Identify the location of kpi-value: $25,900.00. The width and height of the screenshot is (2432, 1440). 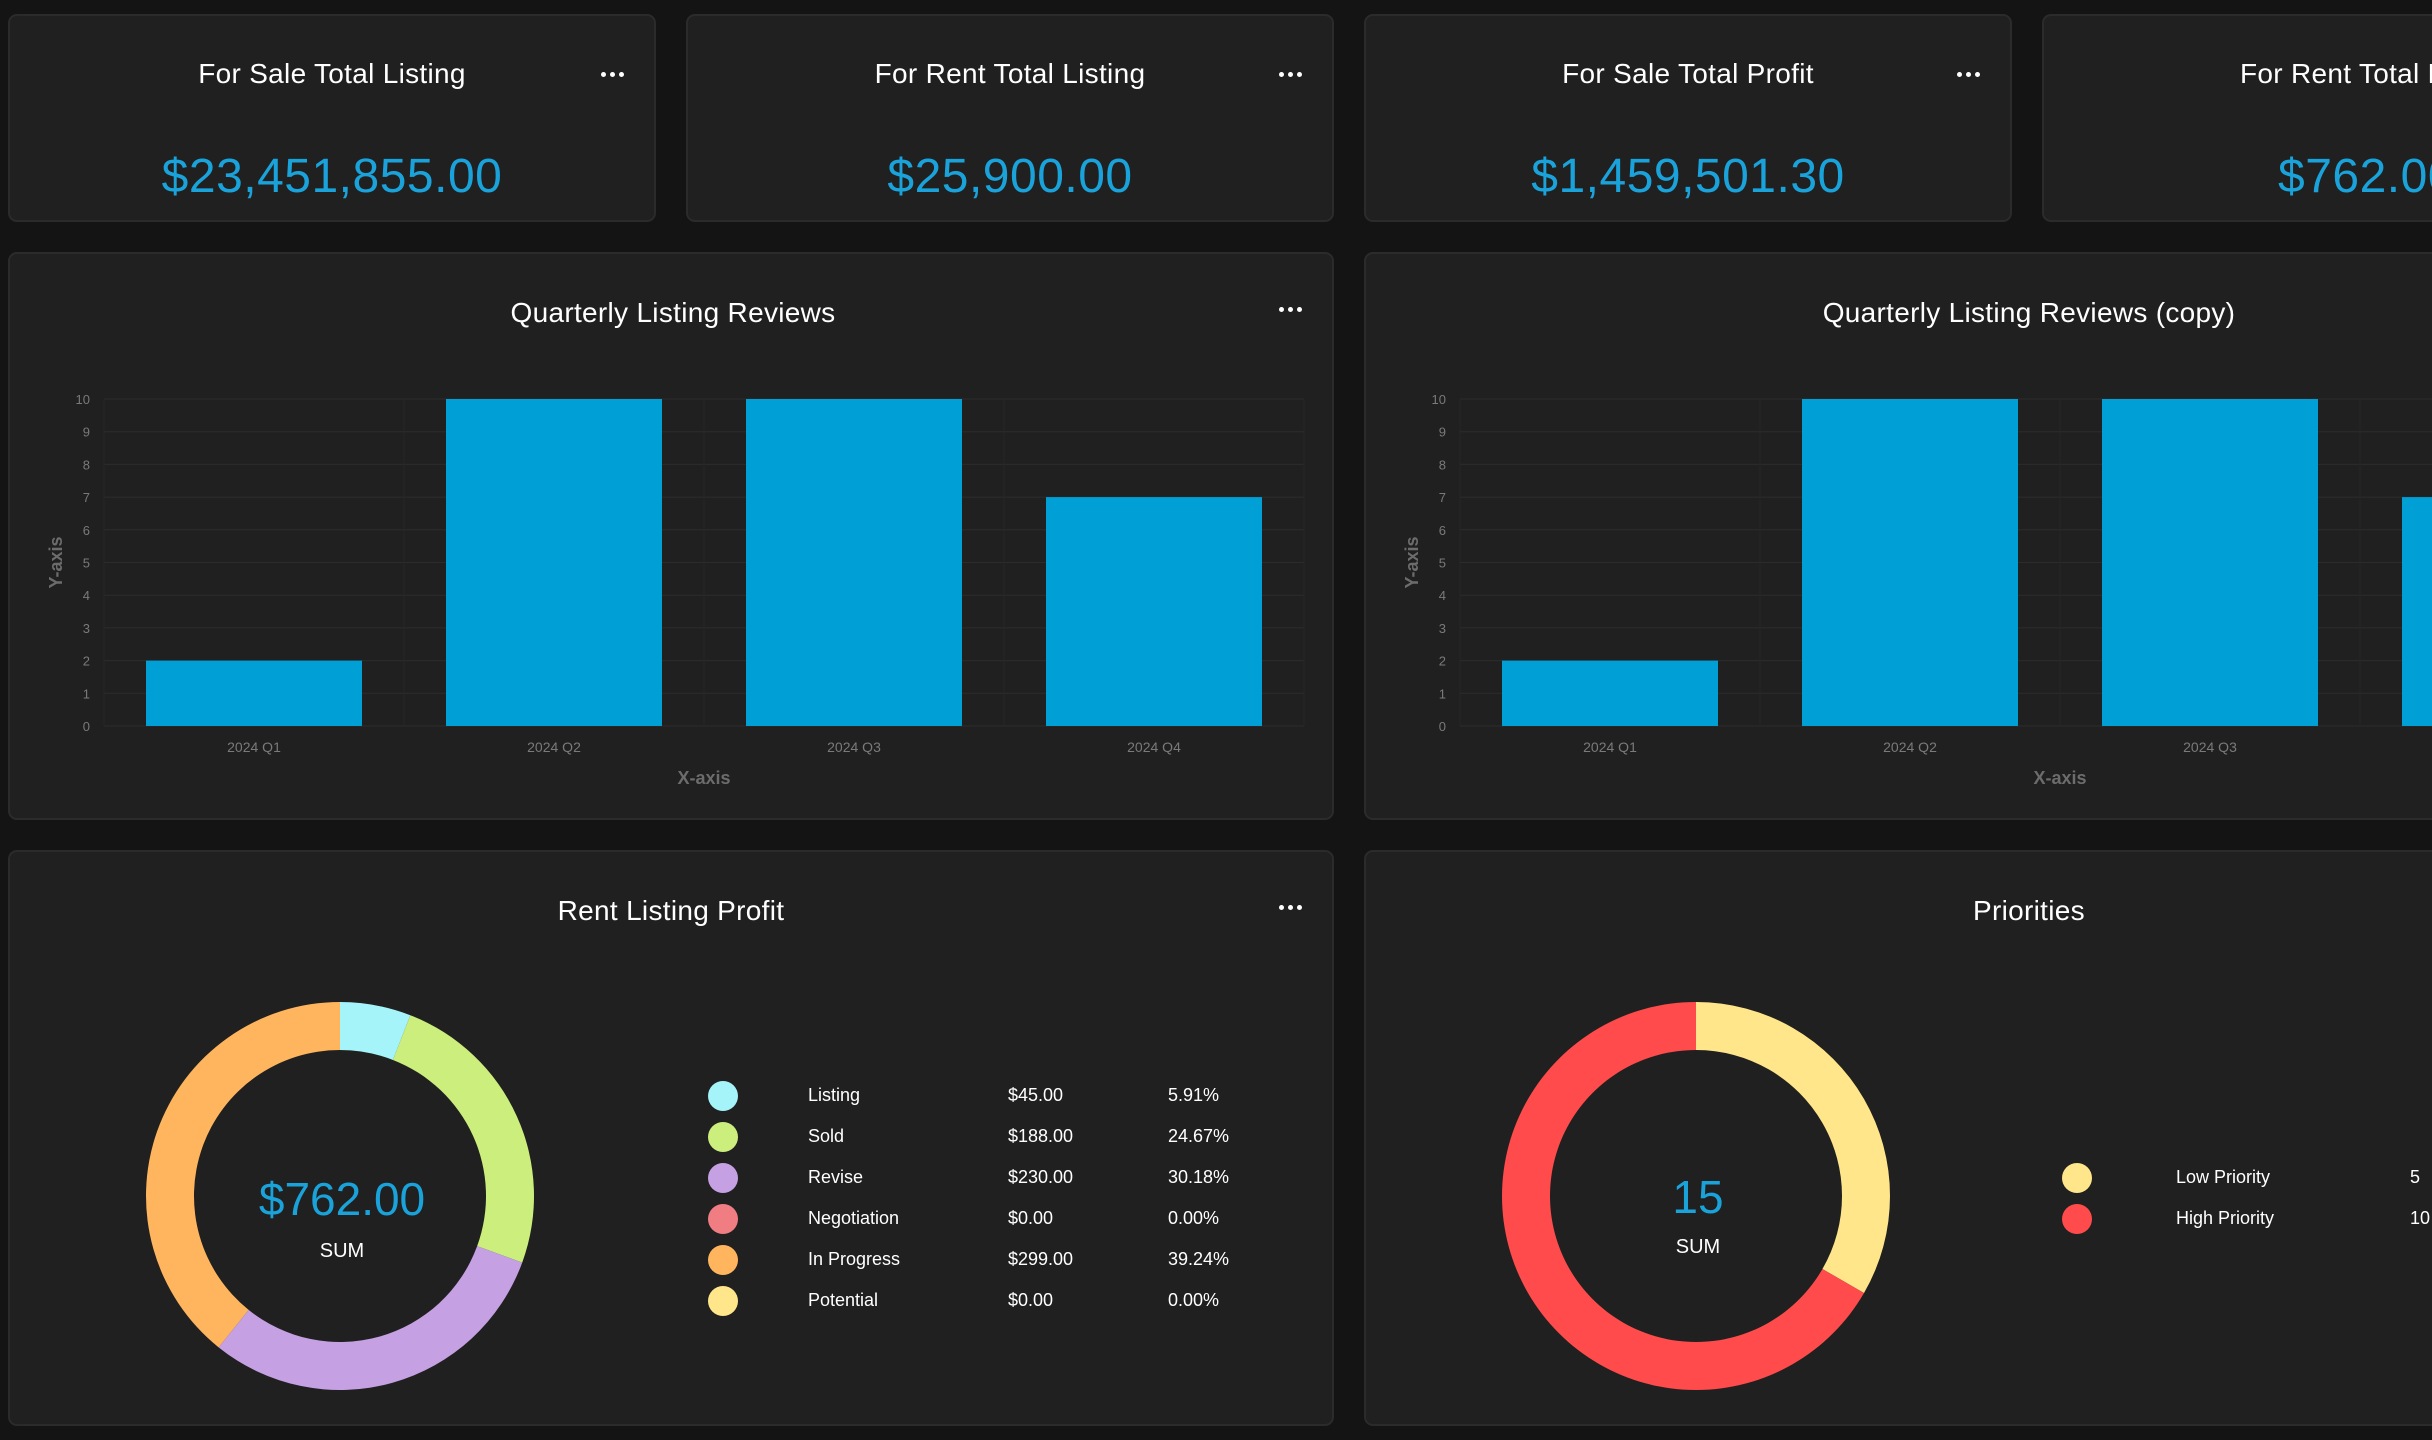
(1010, 176).